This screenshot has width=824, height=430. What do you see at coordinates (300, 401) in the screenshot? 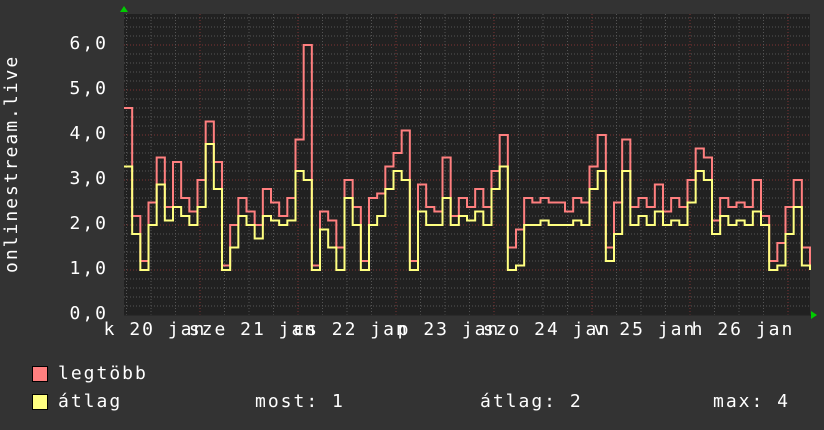
I see `legend-most: most: 1` at bounding box center [300, 401].